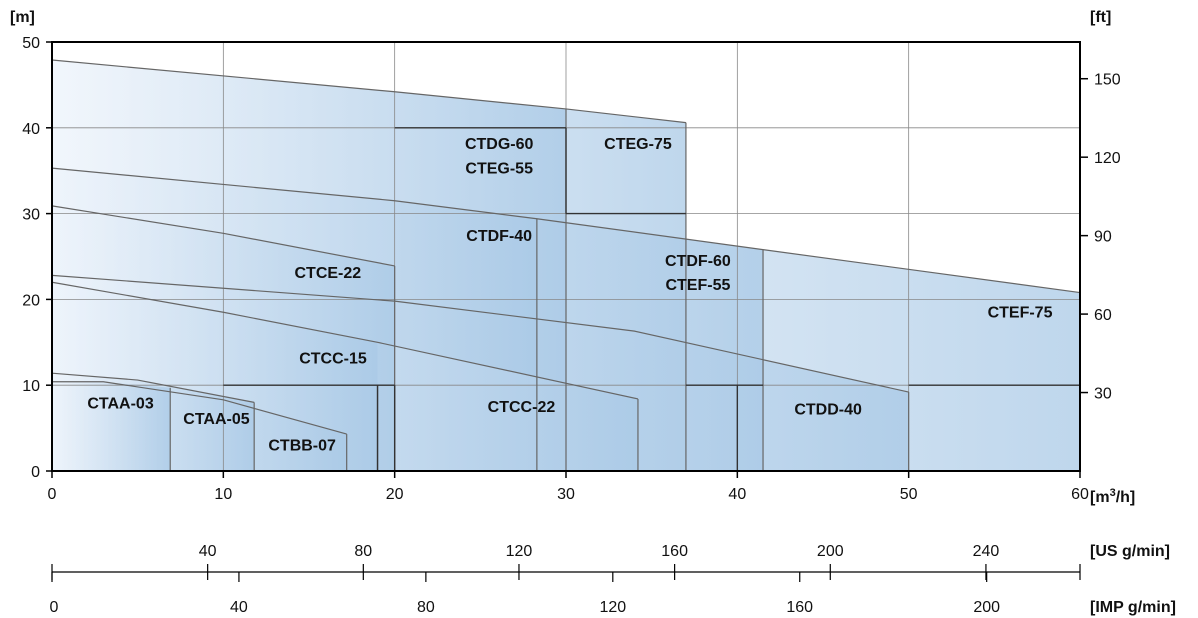 The width and height of the screenshot is (1198, 618). What do you see at coordinates (674, 551) in the screenshot?
I see `us-gpm-tick-label: 160` at bounding box center [674, 551].